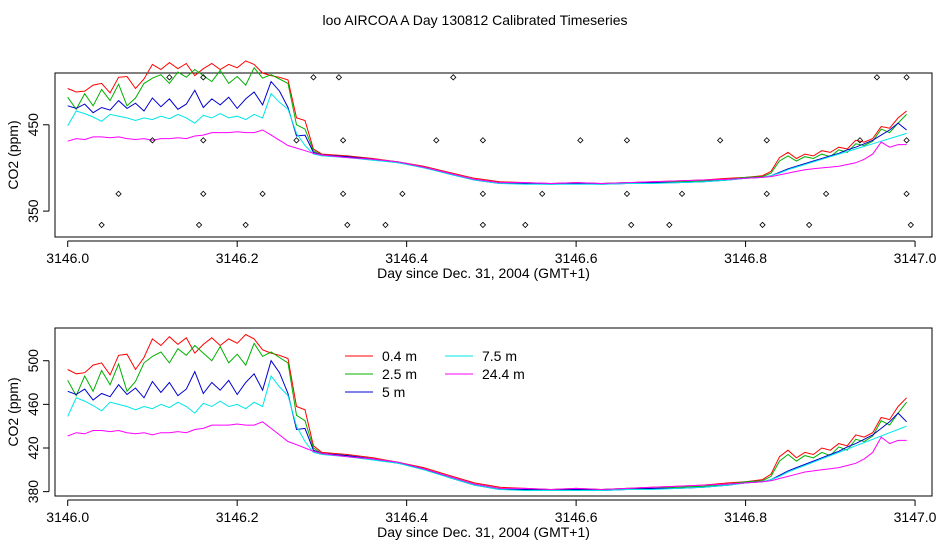 The image size is (950, 550). What do you see at coordinates (435, 374) in the screenshot?
I see `legend: 0.4 m 2.5 m 5 m 7.5 m 24.4 m` at bounding box center [435, 374].